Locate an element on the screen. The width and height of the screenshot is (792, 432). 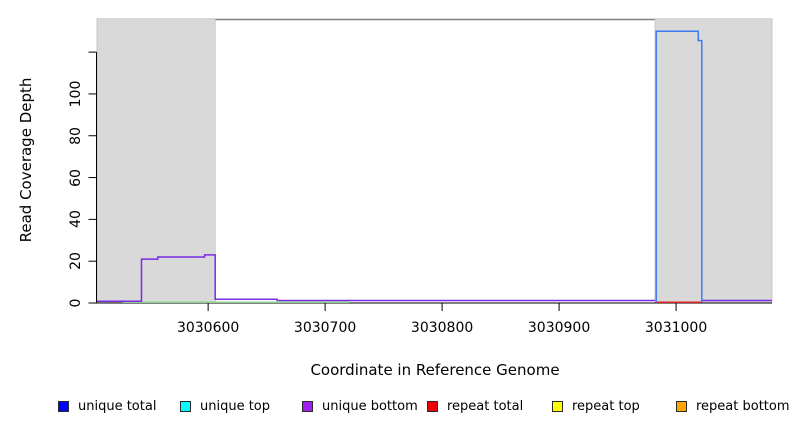
y-axis-title: Read Coverage Depth is located at coordinates (26, 160).